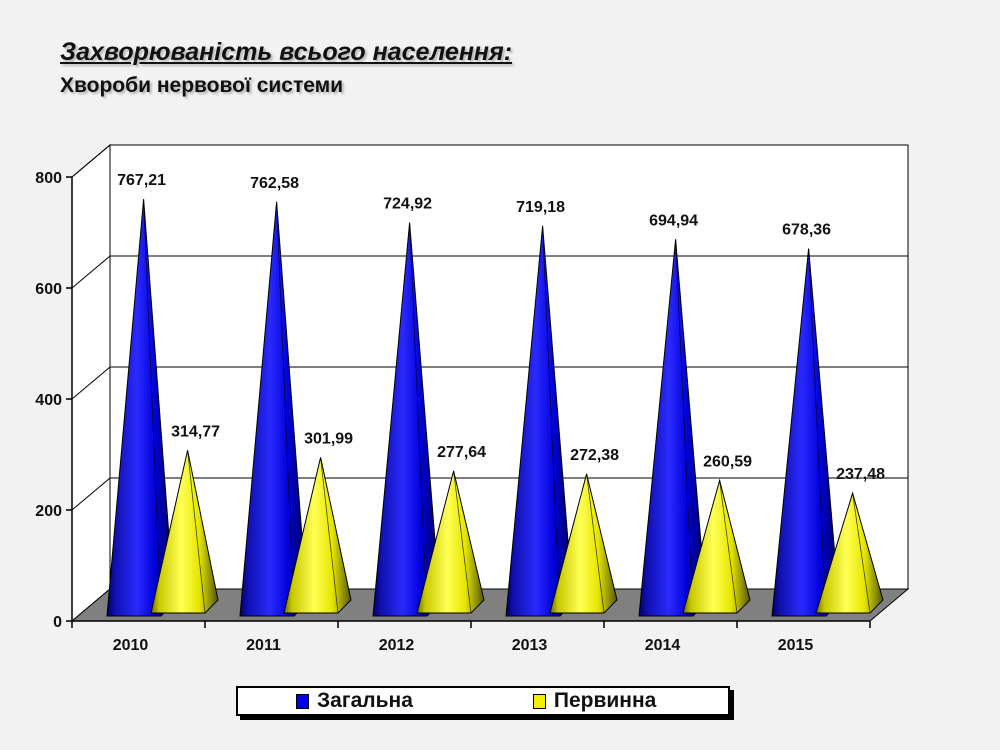 Image resolution: width=1000 pixels, height=750 pixels. Describe the element at coordinates (302, 701) in the screenshot. I see `legend-swatch-general` at that location.